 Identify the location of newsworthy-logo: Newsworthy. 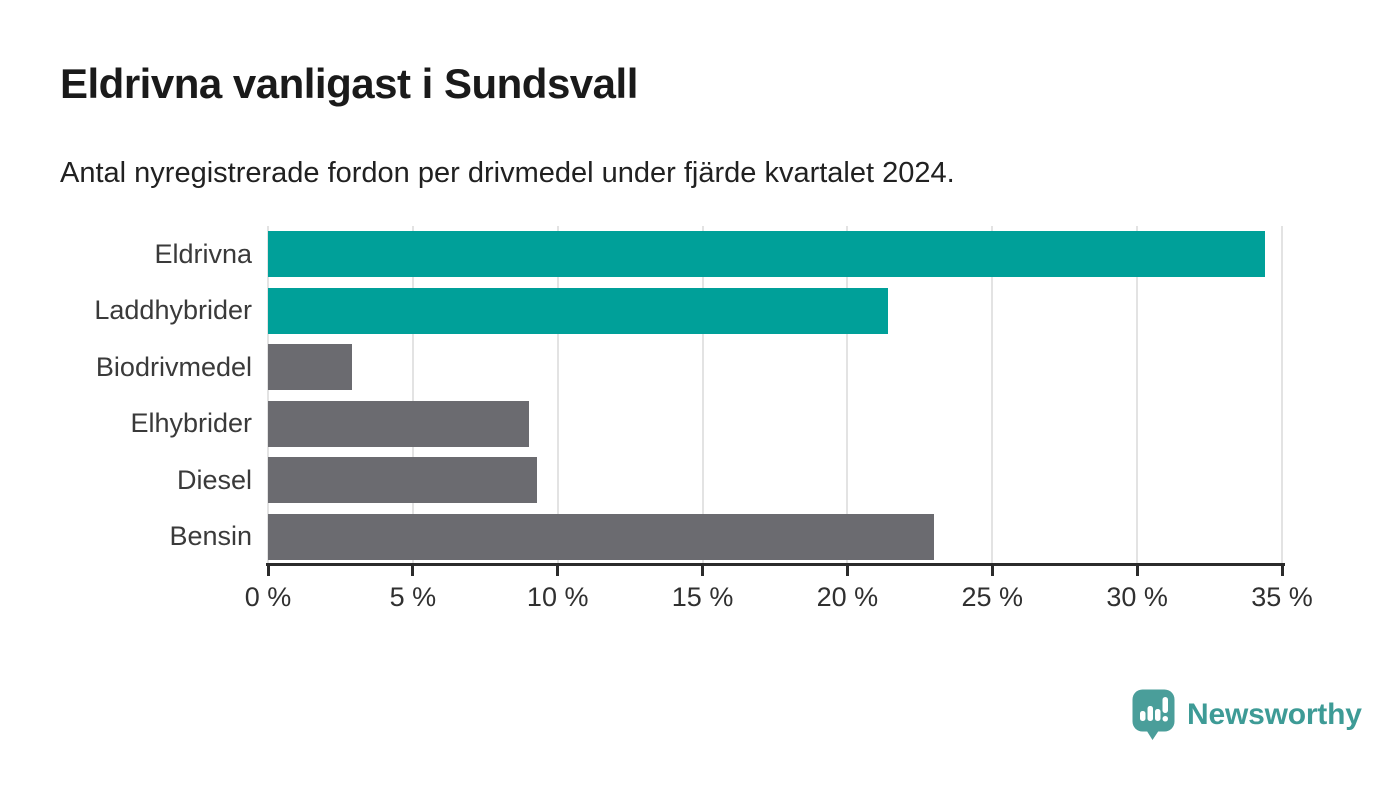
(1246, 714).